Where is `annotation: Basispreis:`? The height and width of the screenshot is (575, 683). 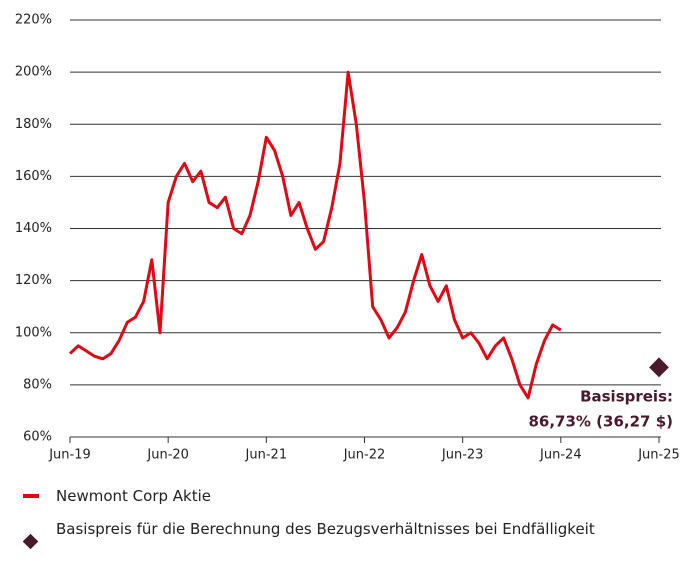 annotation: Basispreis: is located at coordinates (626, 397).